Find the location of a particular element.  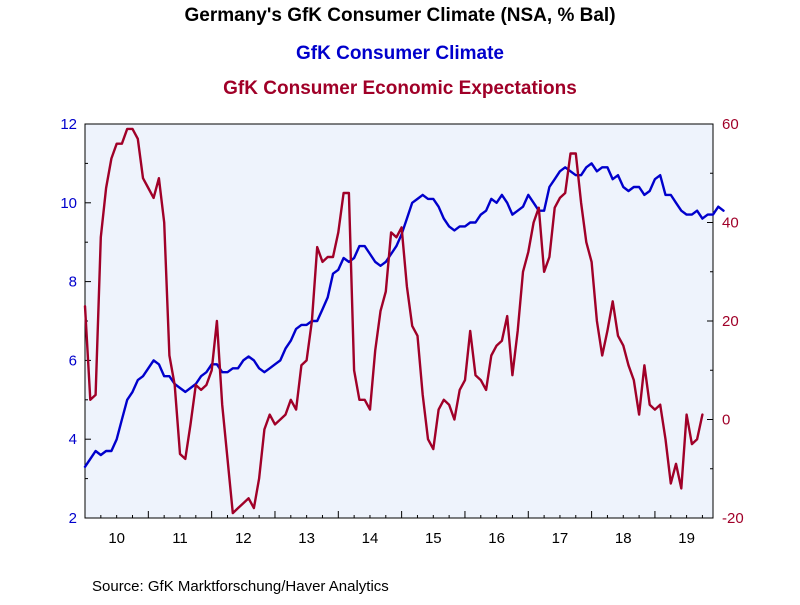

x-axis-tick-label: 10 is located at coordinates (116, 538).